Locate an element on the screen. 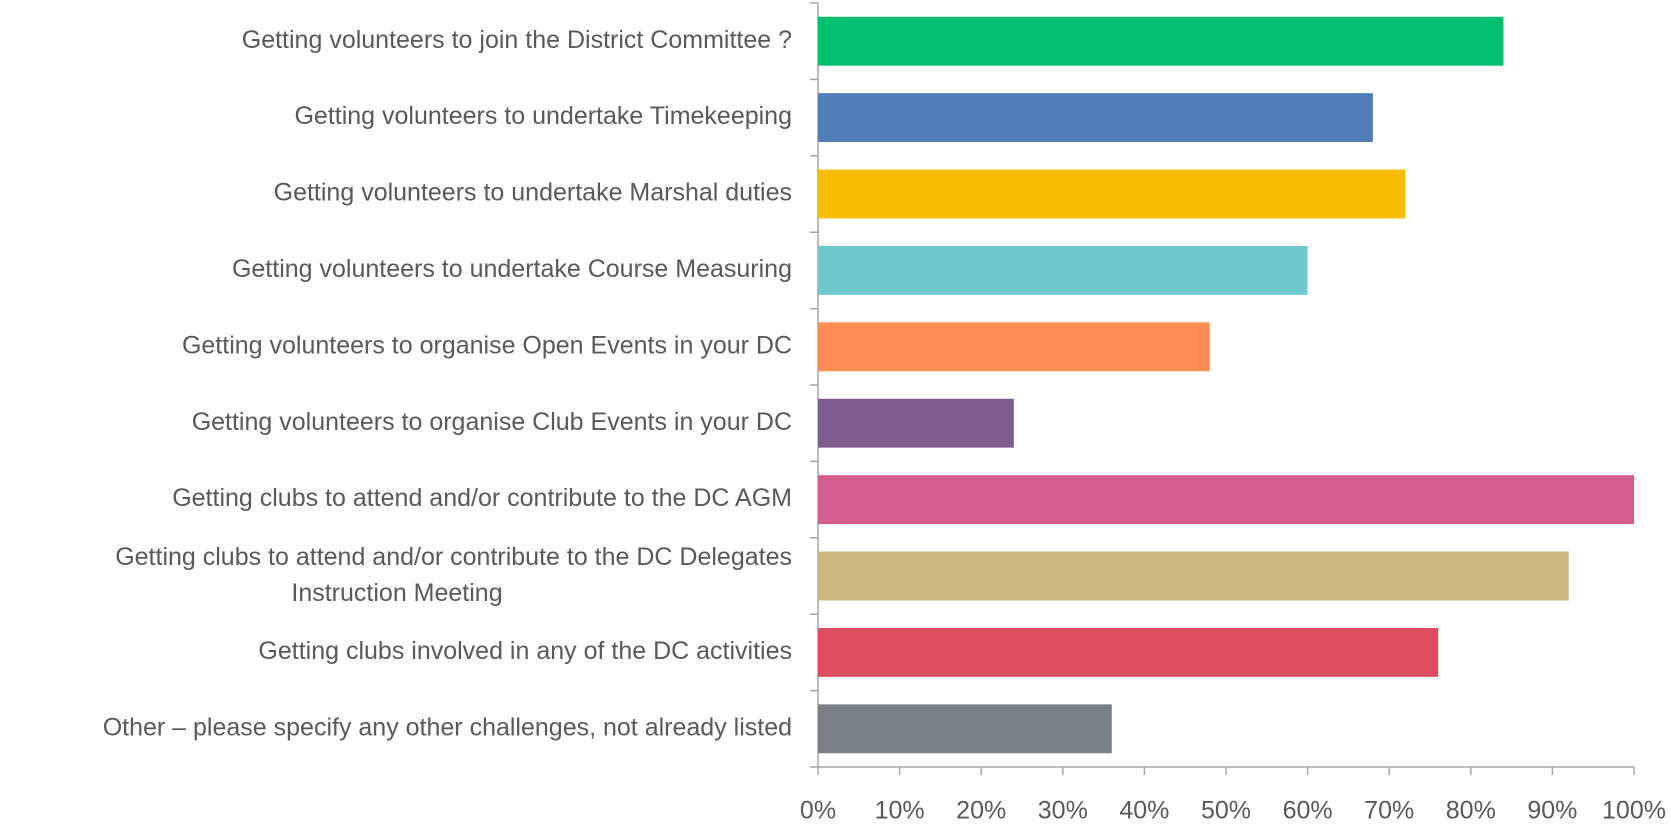 This screenshot has width=1671, height=827. x-tick-label: 50% is located at coordinates (1226, 811).